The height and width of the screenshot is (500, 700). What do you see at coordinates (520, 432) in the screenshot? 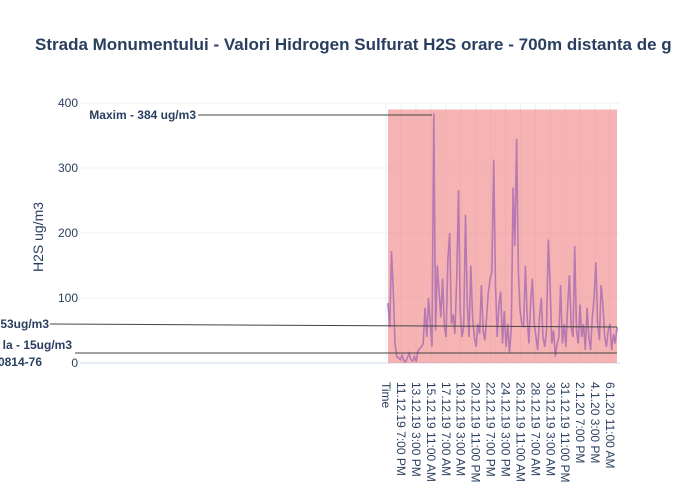
I see `x-tick-label: 26.12.19 11:00 AM` at bounding box center [520, 432].